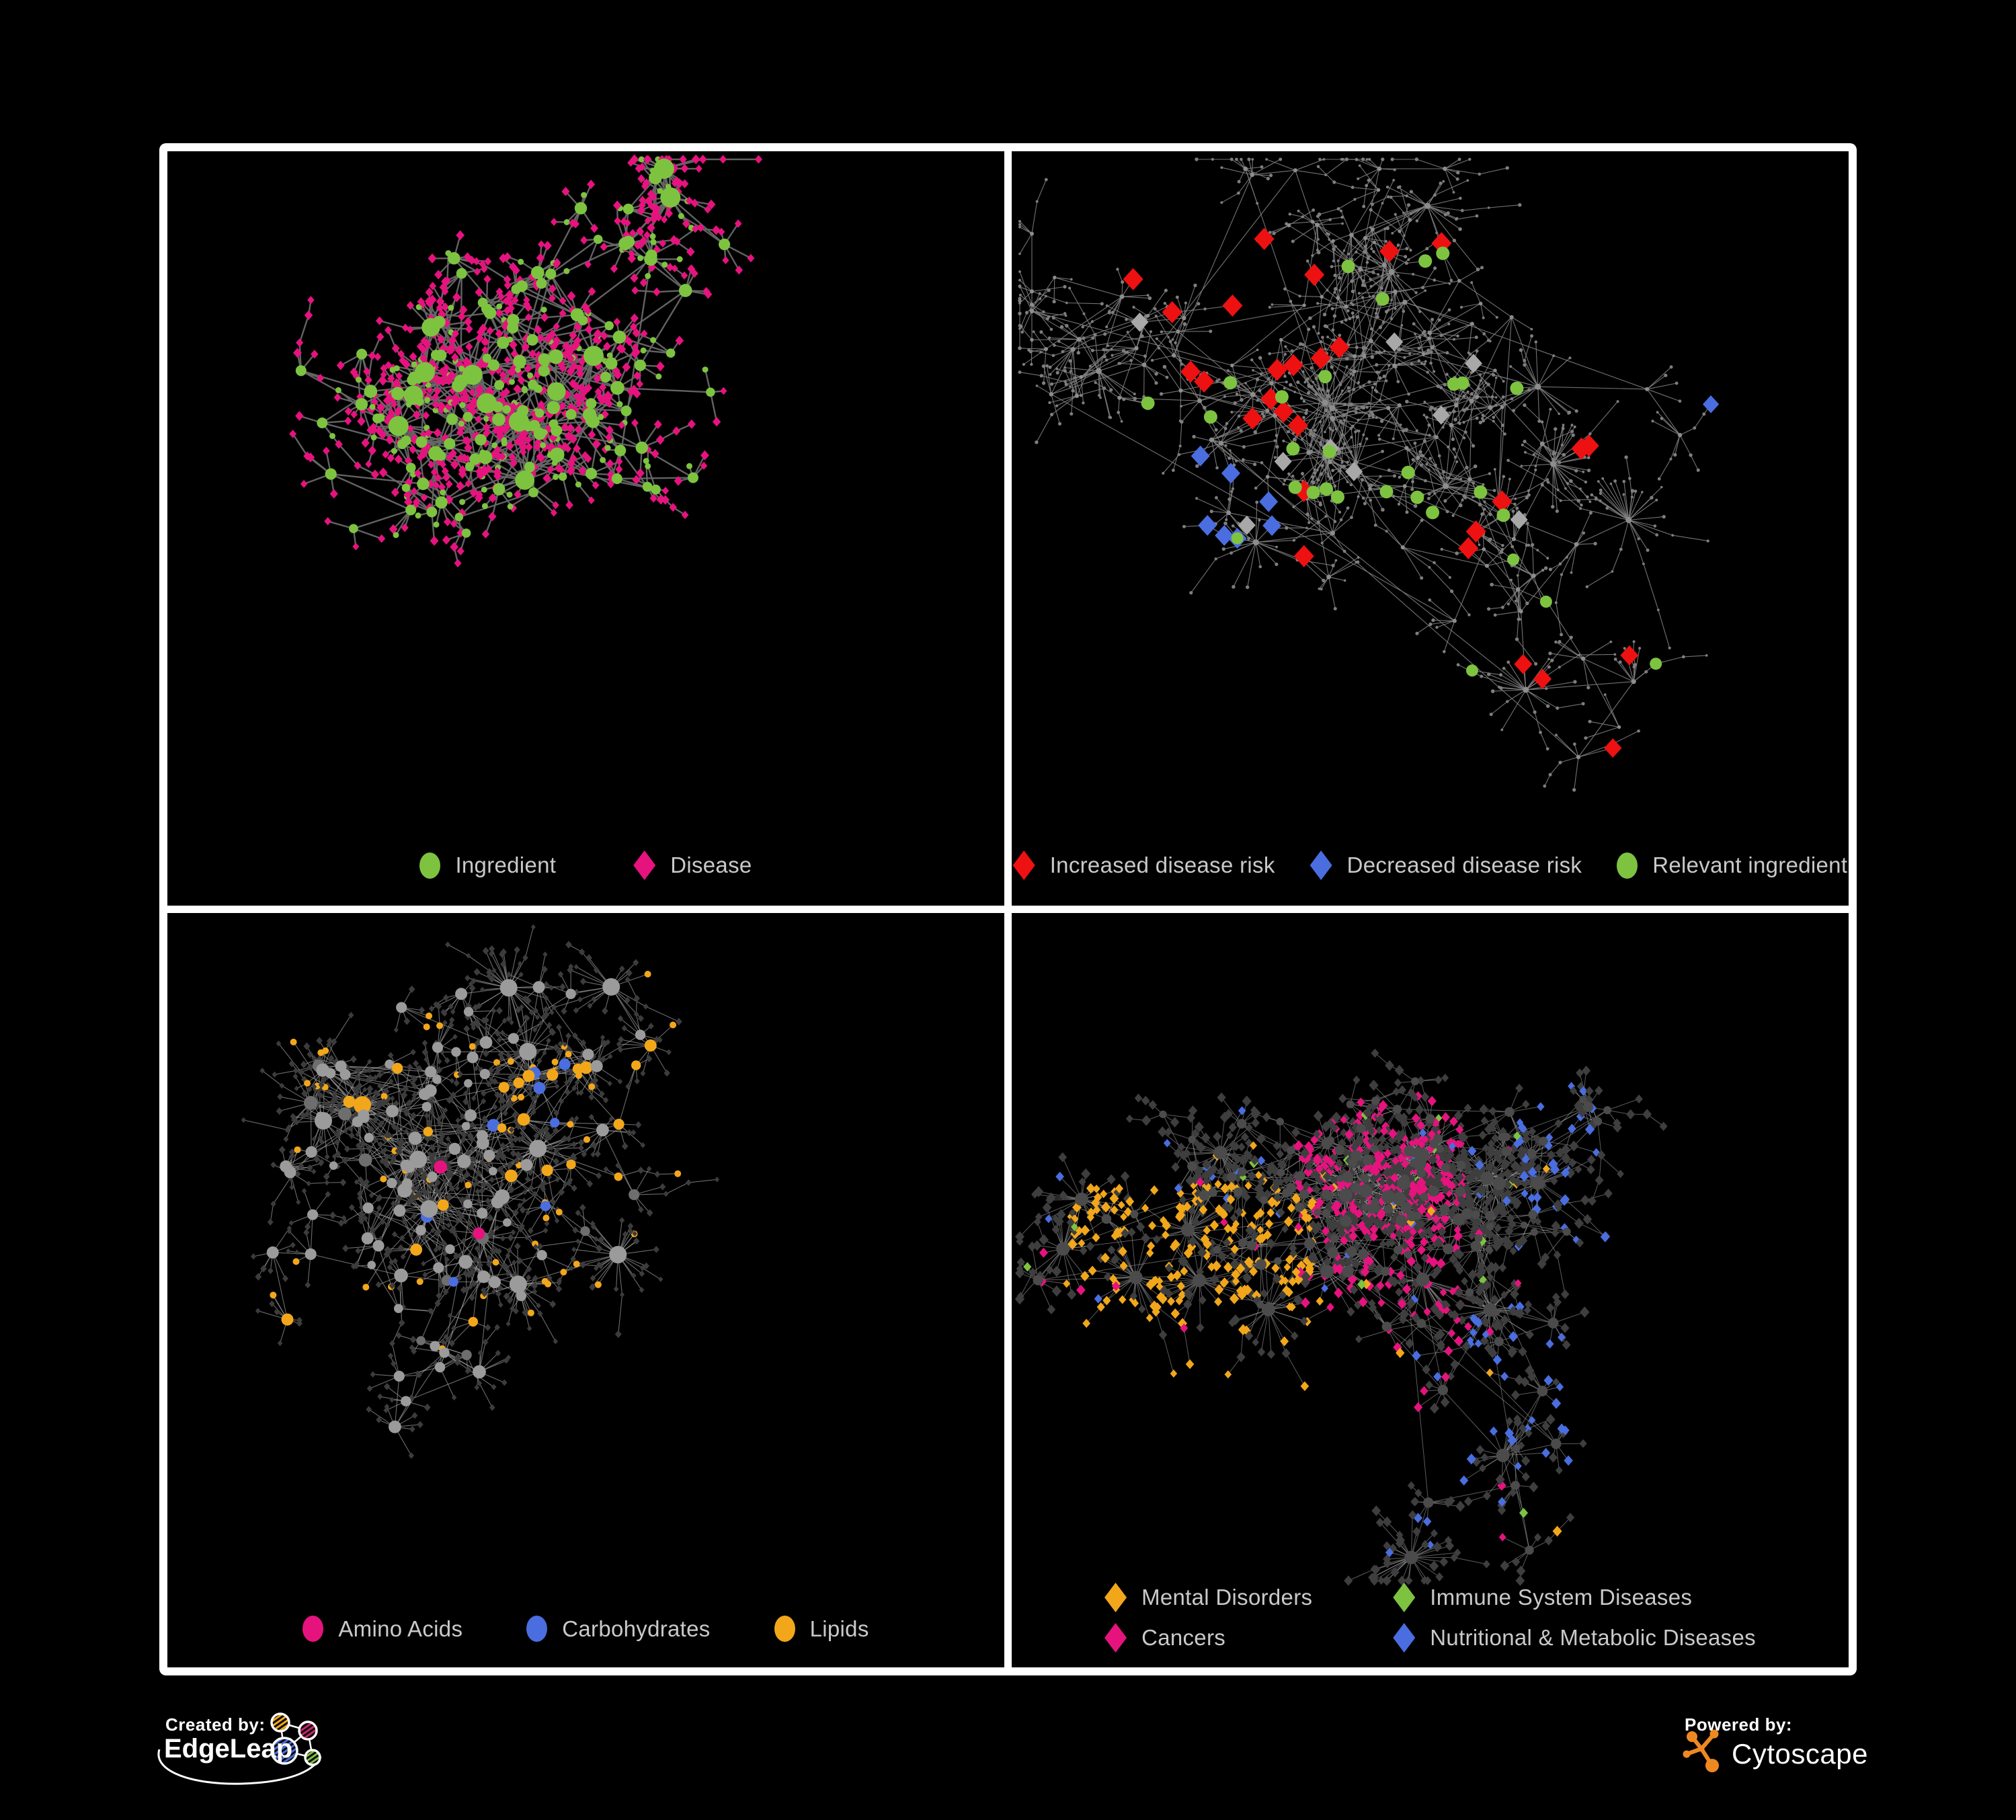 The image size is (2016, 1820). I want to click on network-graph-disease-classes, so click(1341, 1317).